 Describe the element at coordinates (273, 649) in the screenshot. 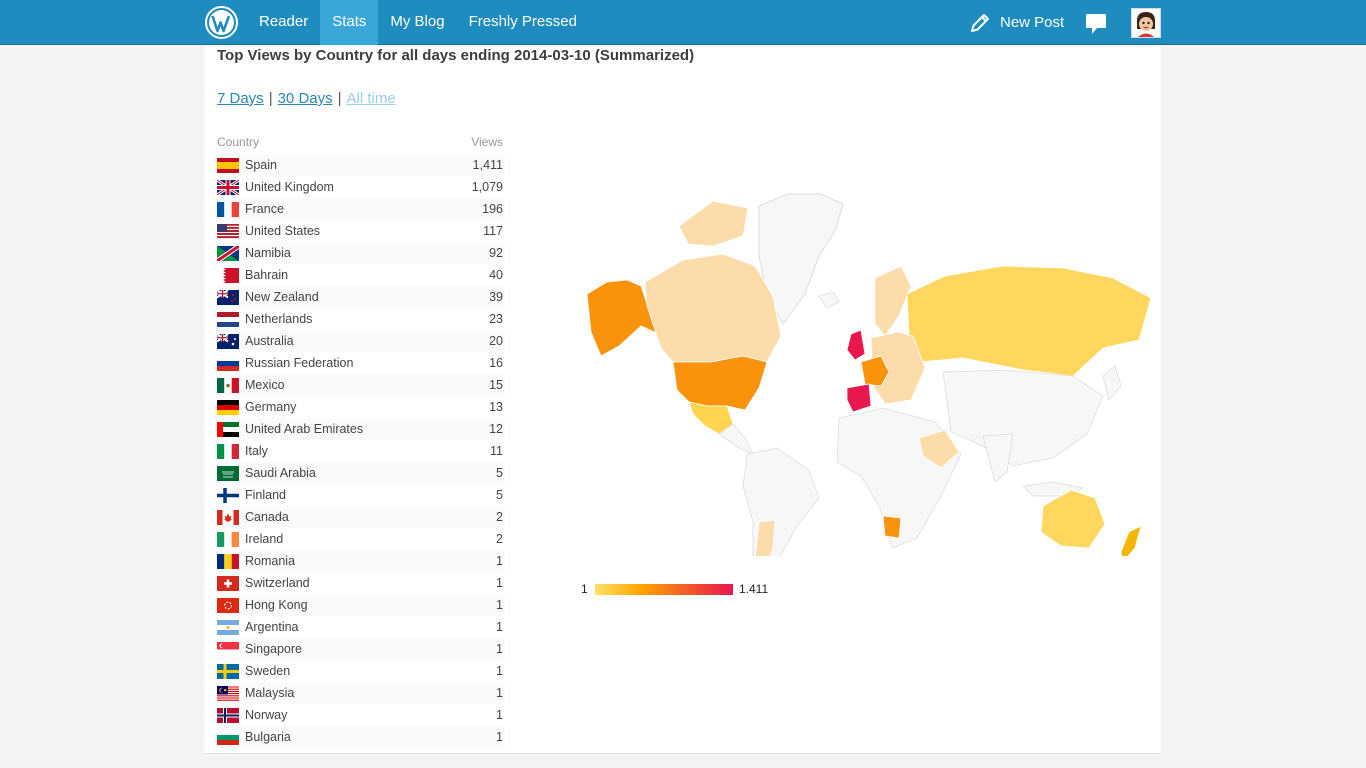

I see `country-name: Singapore` at that location.